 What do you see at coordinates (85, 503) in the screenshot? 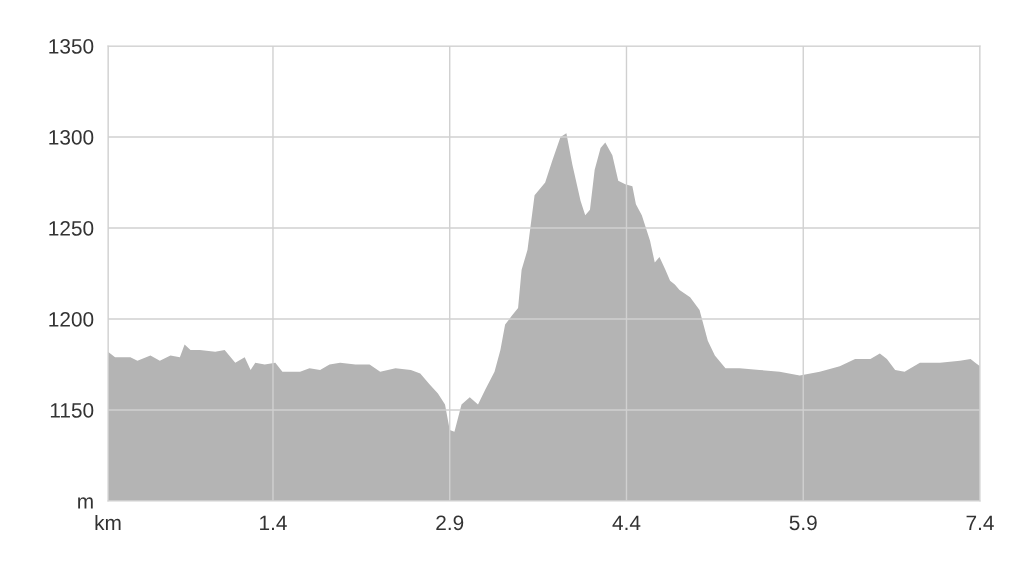
I see `y-tick-label: m` at bounding box center [85, 503].